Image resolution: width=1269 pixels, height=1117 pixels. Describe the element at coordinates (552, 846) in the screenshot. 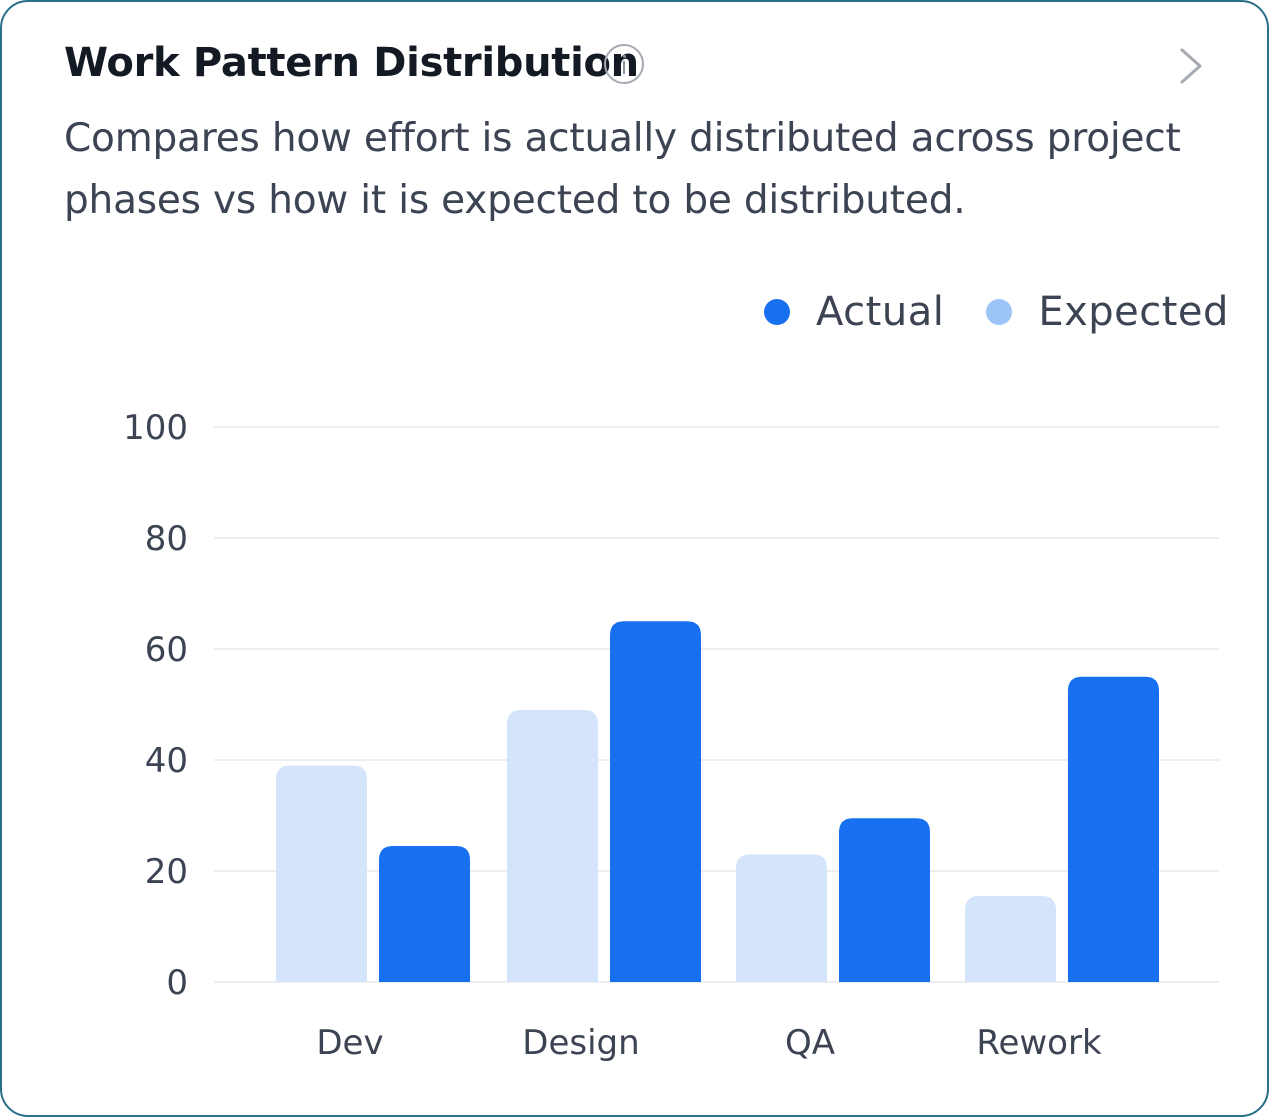

I see `bar-expected-design` at that location.